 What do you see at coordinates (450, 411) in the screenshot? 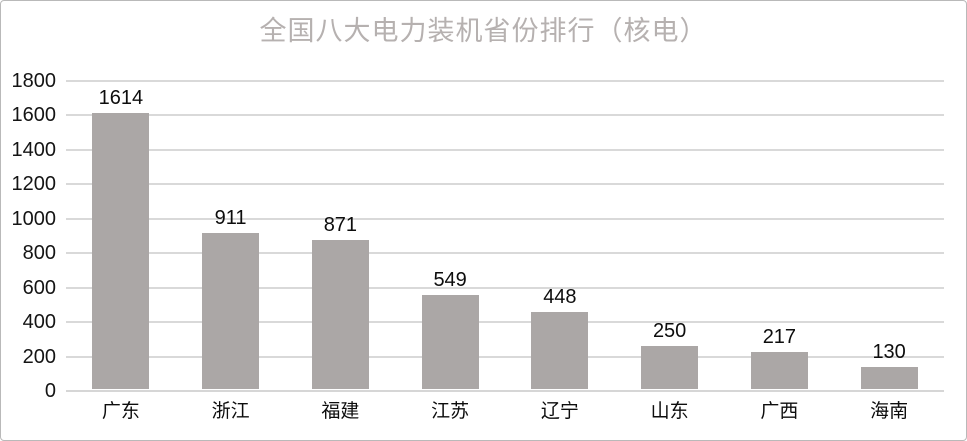
I see `x-category-label: 江苏` at bounding box center [450, 411].